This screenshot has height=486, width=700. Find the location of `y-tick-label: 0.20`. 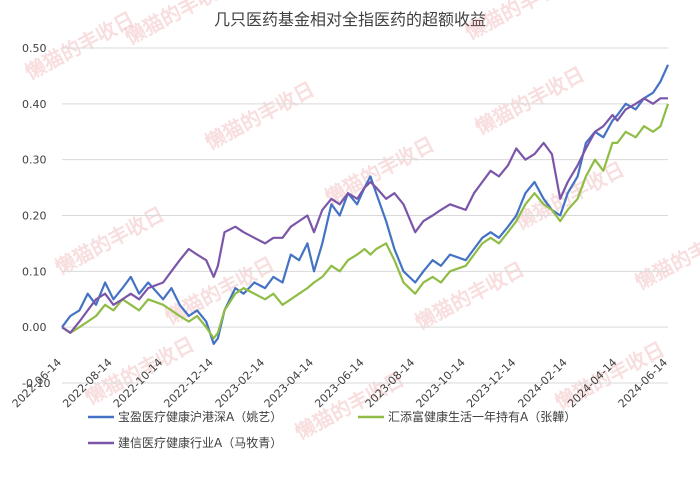

y-tick-label: 0.20 is located at coordinates (34, 216).